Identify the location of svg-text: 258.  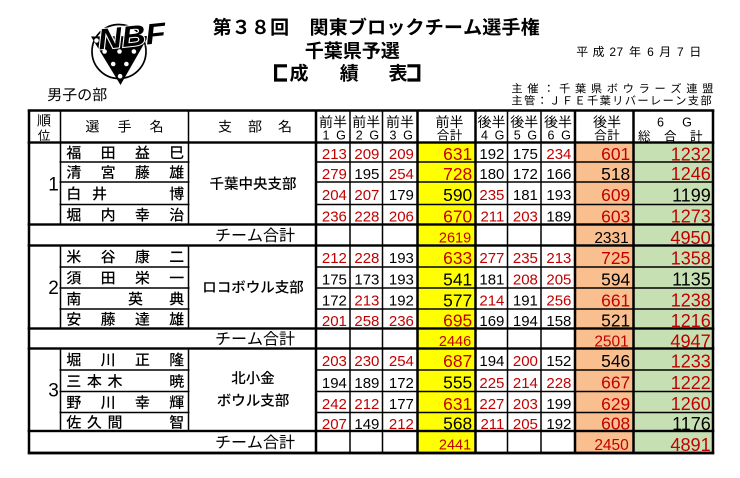
(366, 321).